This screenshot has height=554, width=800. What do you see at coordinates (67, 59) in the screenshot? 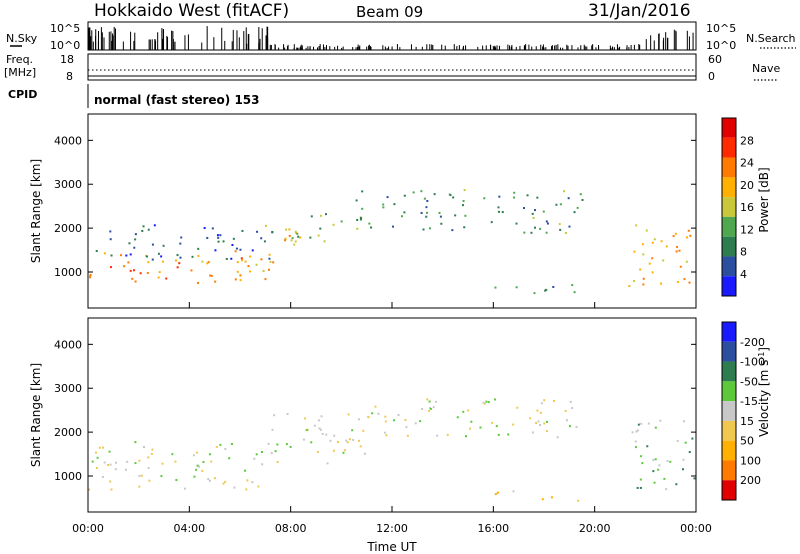
I see `freq-tick-top: 18` at bounding box center [67, 59].